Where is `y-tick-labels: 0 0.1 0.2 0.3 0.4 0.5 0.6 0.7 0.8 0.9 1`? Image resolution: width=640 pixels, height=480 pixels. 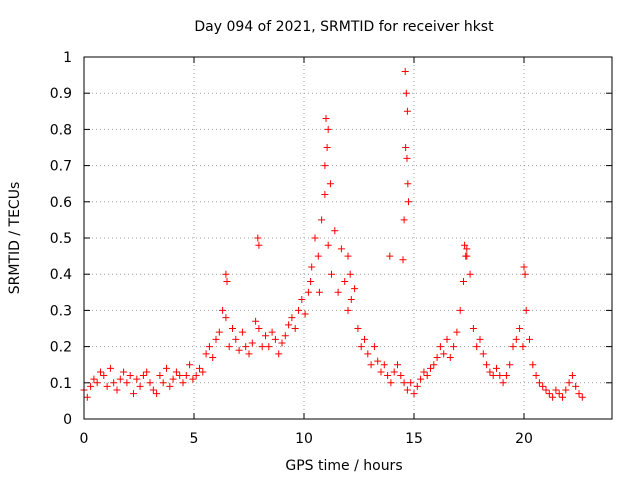 y-tick-labels: 0 0.1 0.2 0.3 0.4 0.5 0.6 0.7 0.8 0.9 1 is located at coordinates (61, 239).